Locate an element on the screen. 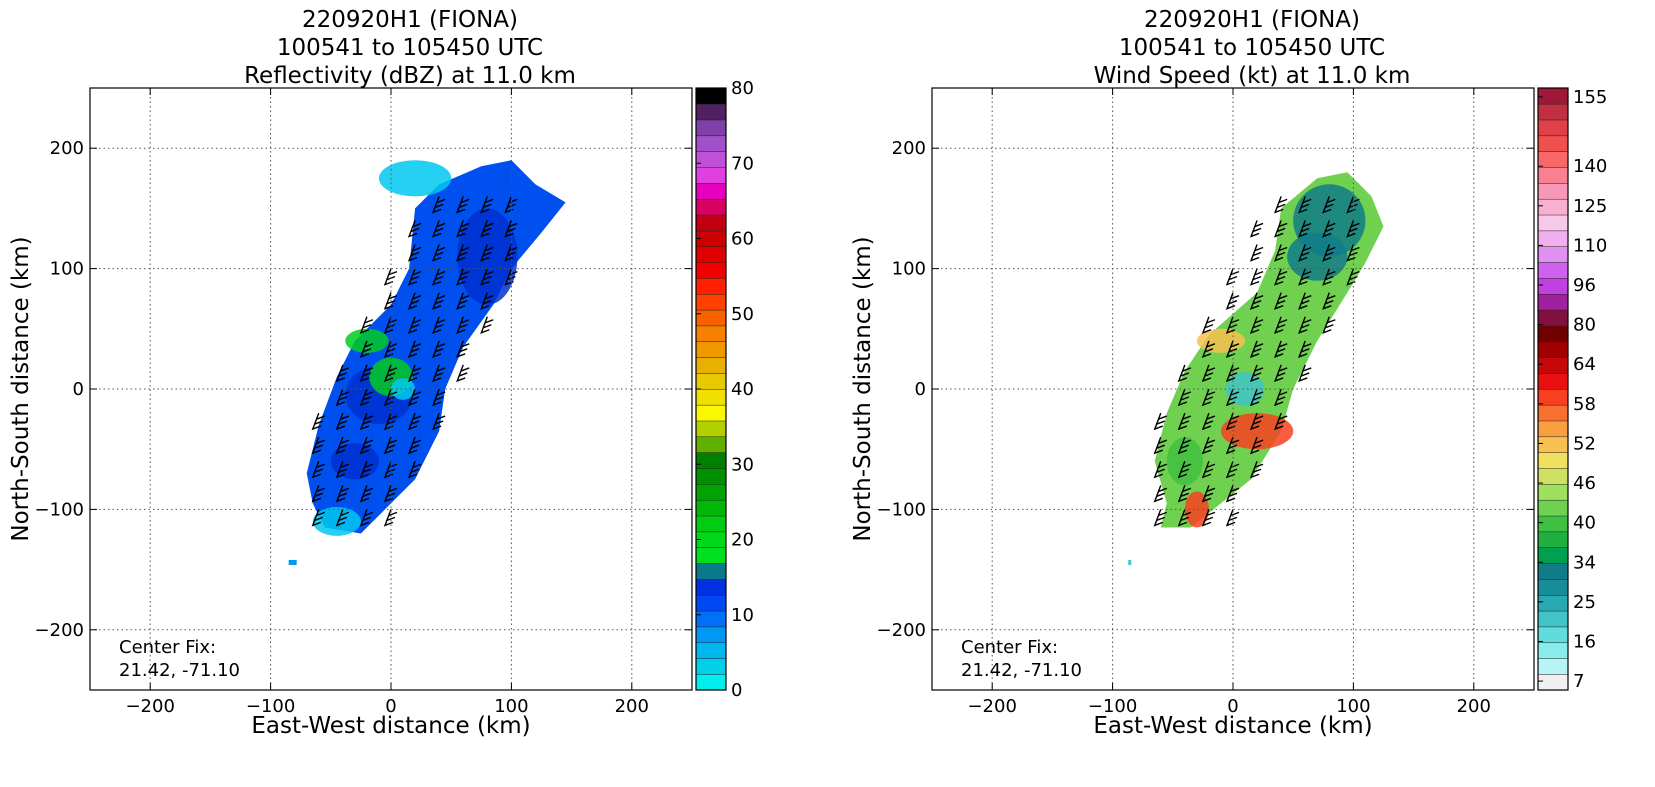 Image resolution: width=1655 pixels, height=787 pixels. colorbar-tick-label: 80 is located at coordinates (742, 88).